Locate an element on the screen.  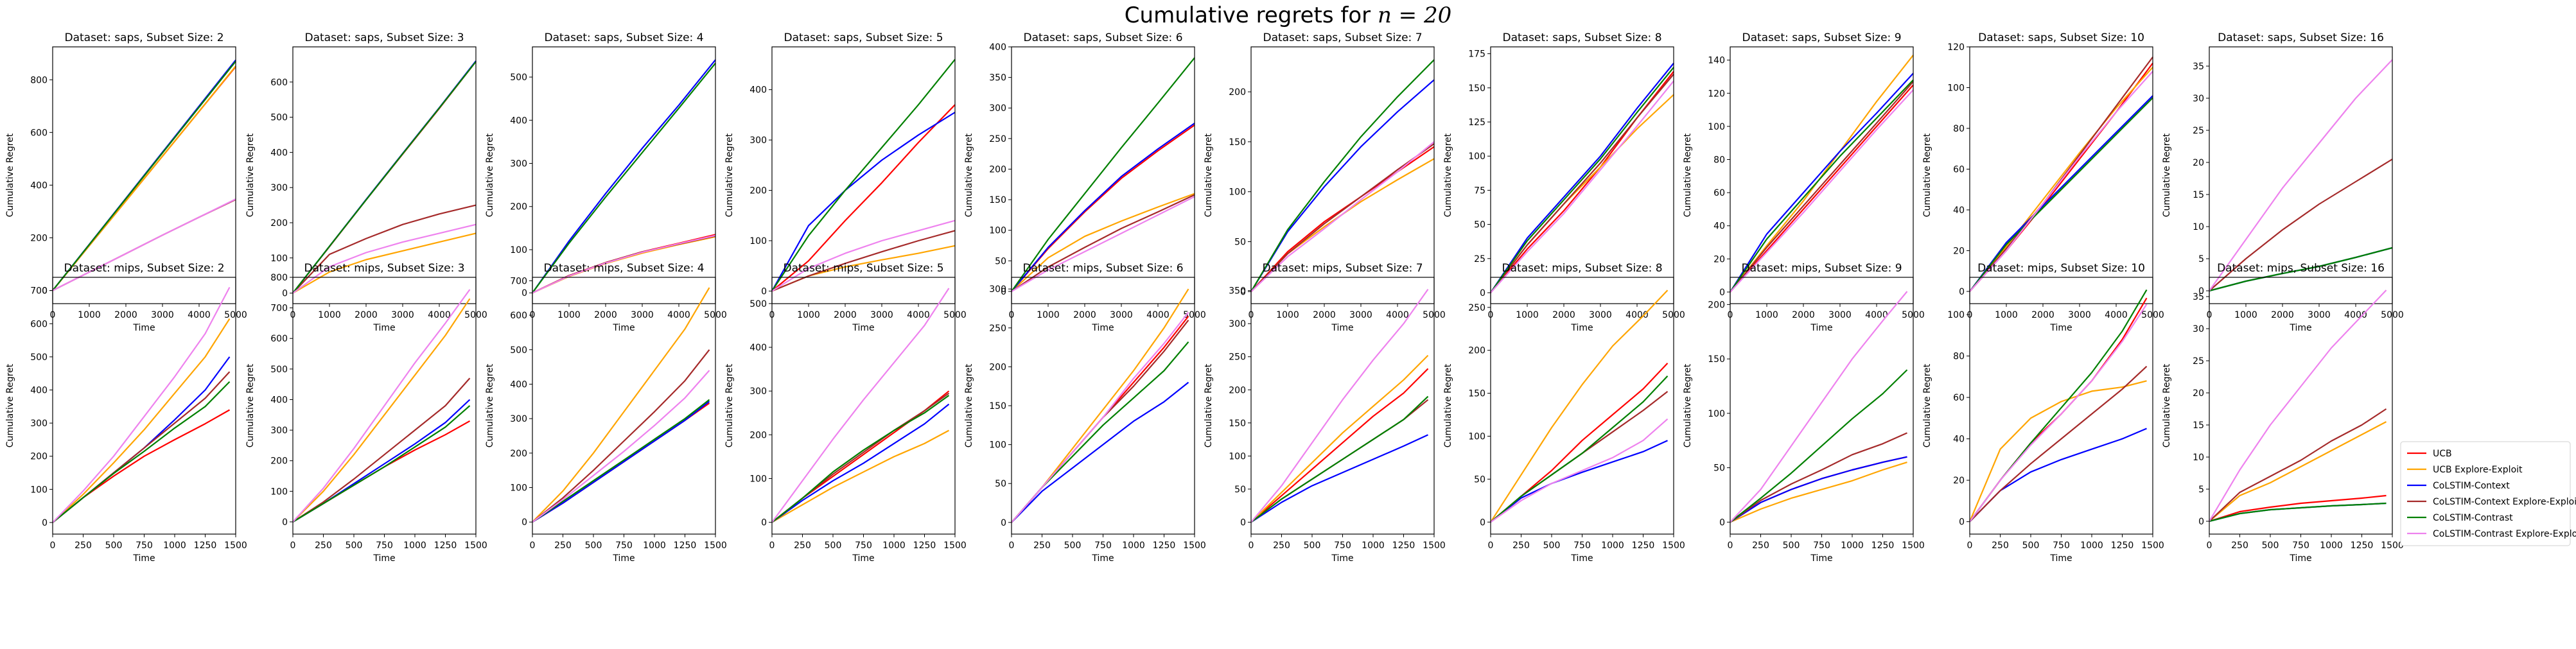
chart-9-xlabel: Time is located at coordinates (2060, 328).